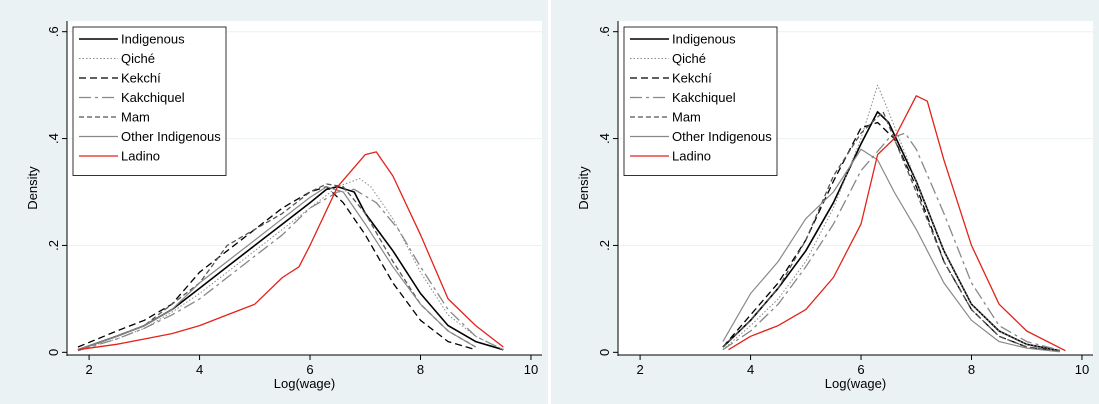 The height and width of the screenshot is (404, 1099). I want to click on series-line-other-indigenous, so click(277, 268).